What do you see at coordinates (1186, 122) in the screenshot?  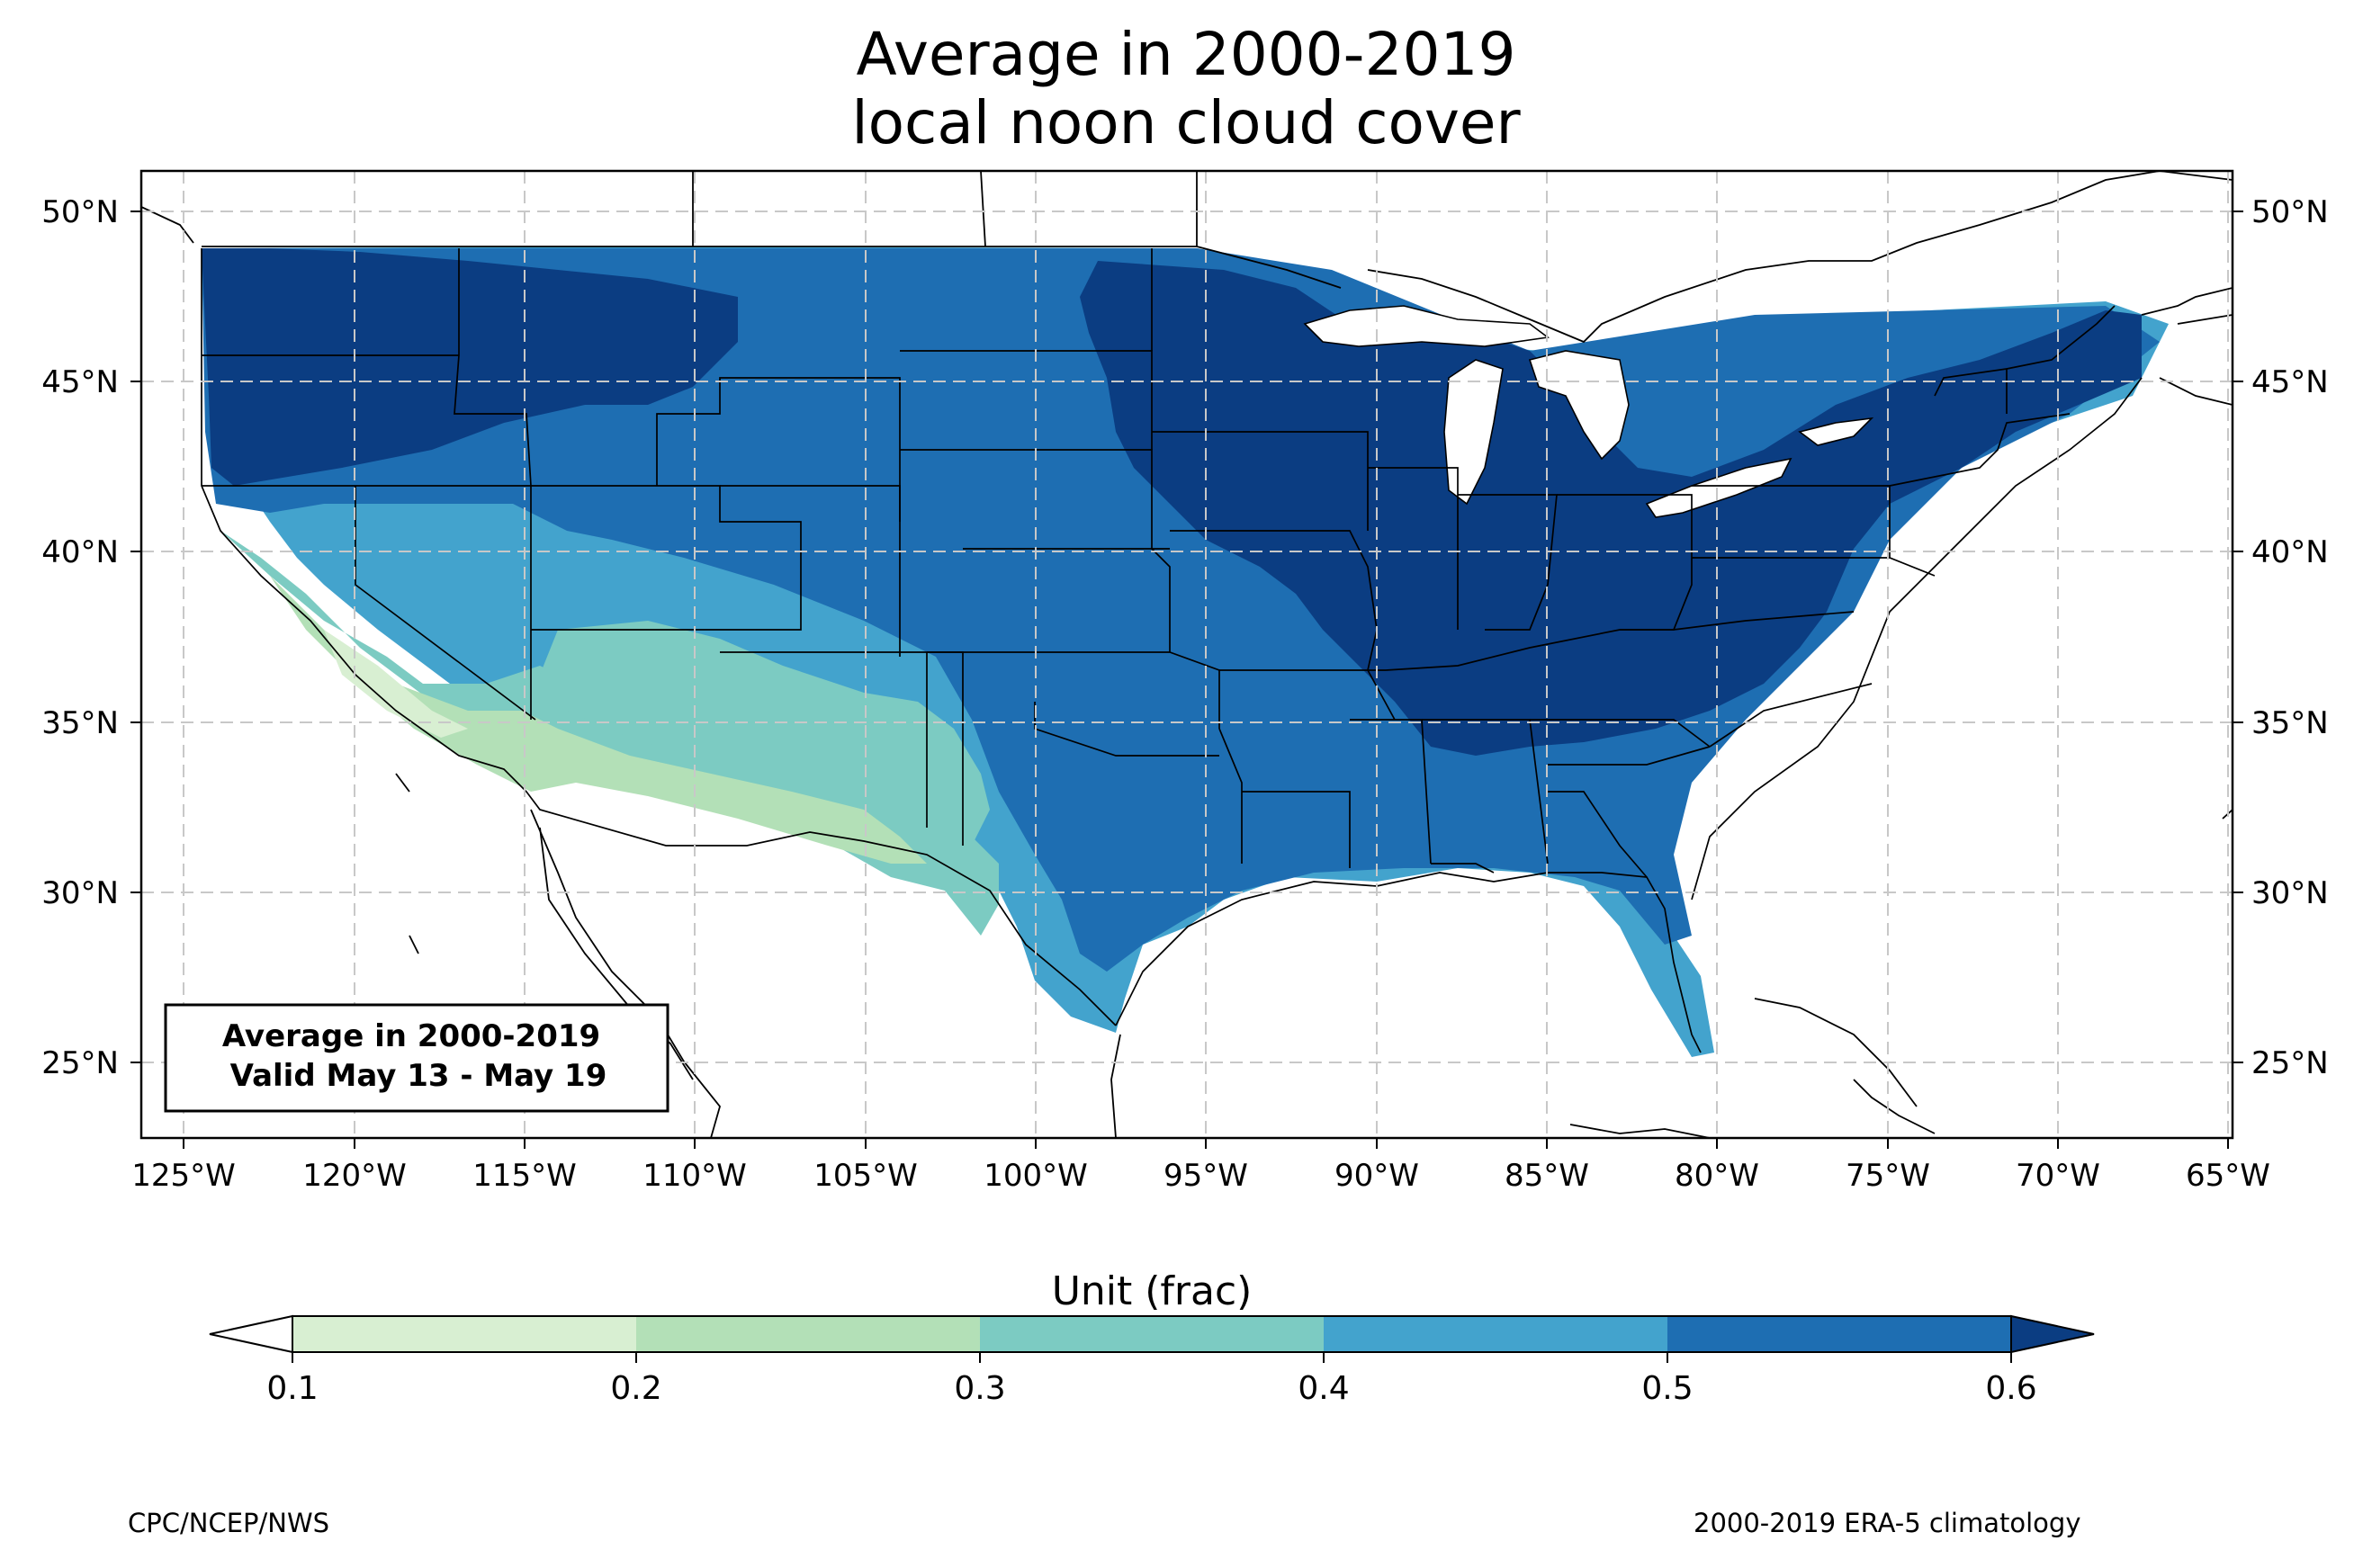 I see `chart-title-line2: local noon cloud cover` at bounding box center [1186, 122].